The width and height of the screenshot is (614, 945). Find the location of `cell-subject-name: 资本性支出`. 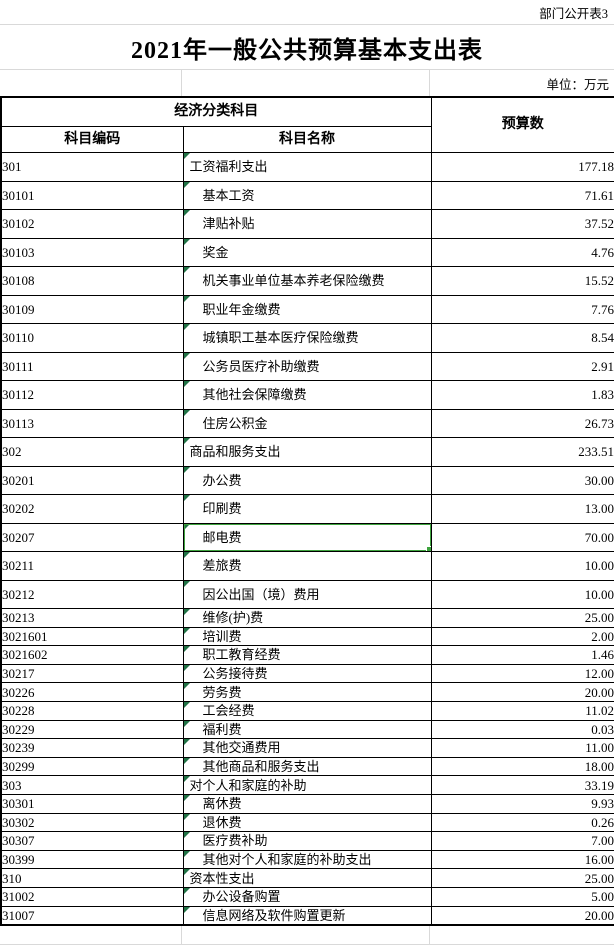

cell-subject-name: 资本性支出 is located at coordinates (307, 878).